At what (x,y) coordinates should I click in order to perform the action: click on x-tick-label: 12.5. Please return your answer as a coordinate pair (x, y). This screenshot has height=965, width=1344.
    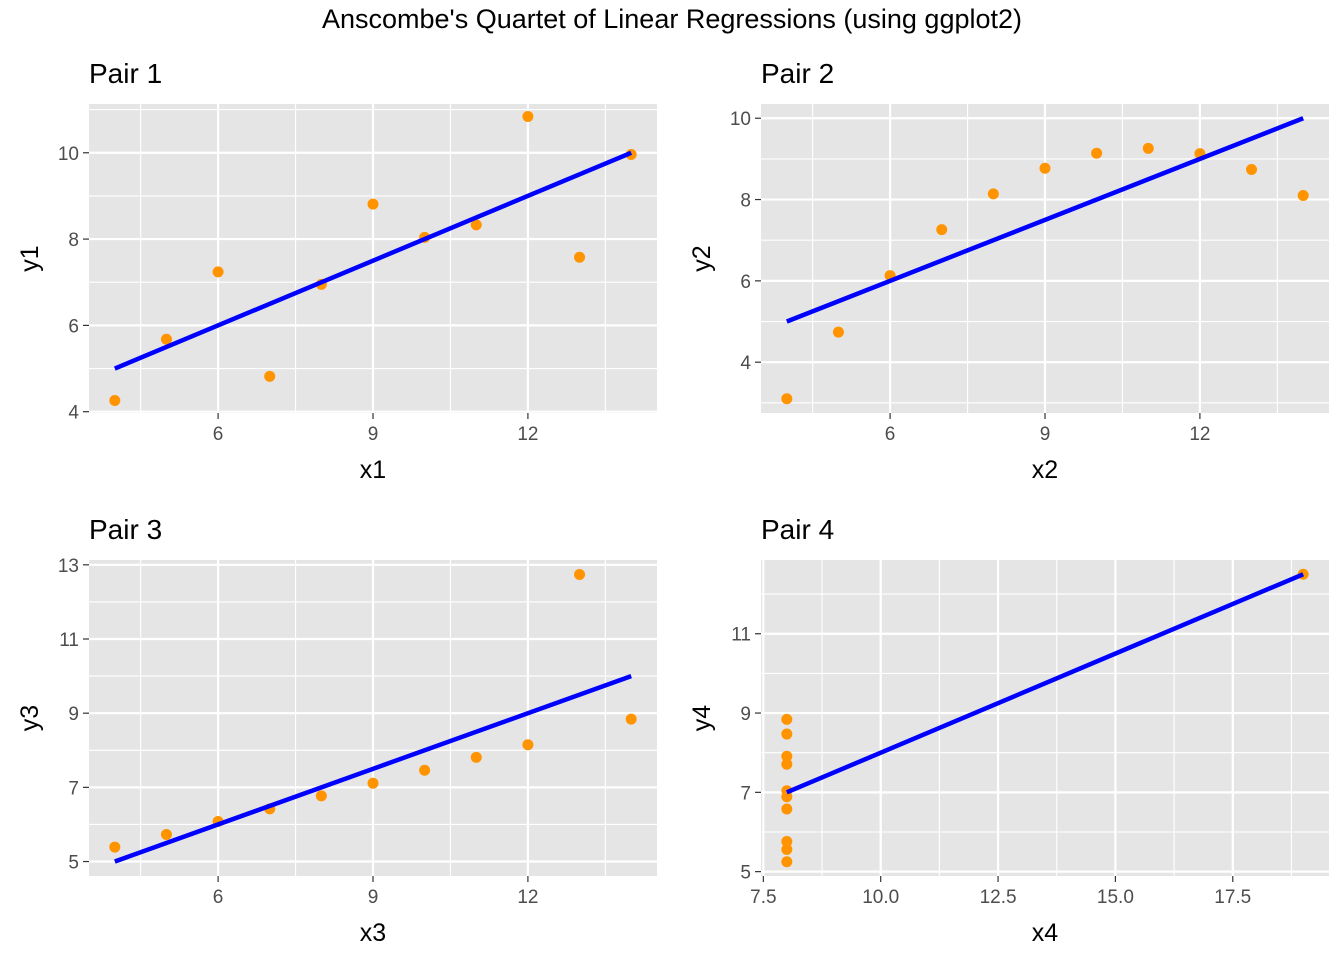
    Looking at the image, I should click on (998, 897).